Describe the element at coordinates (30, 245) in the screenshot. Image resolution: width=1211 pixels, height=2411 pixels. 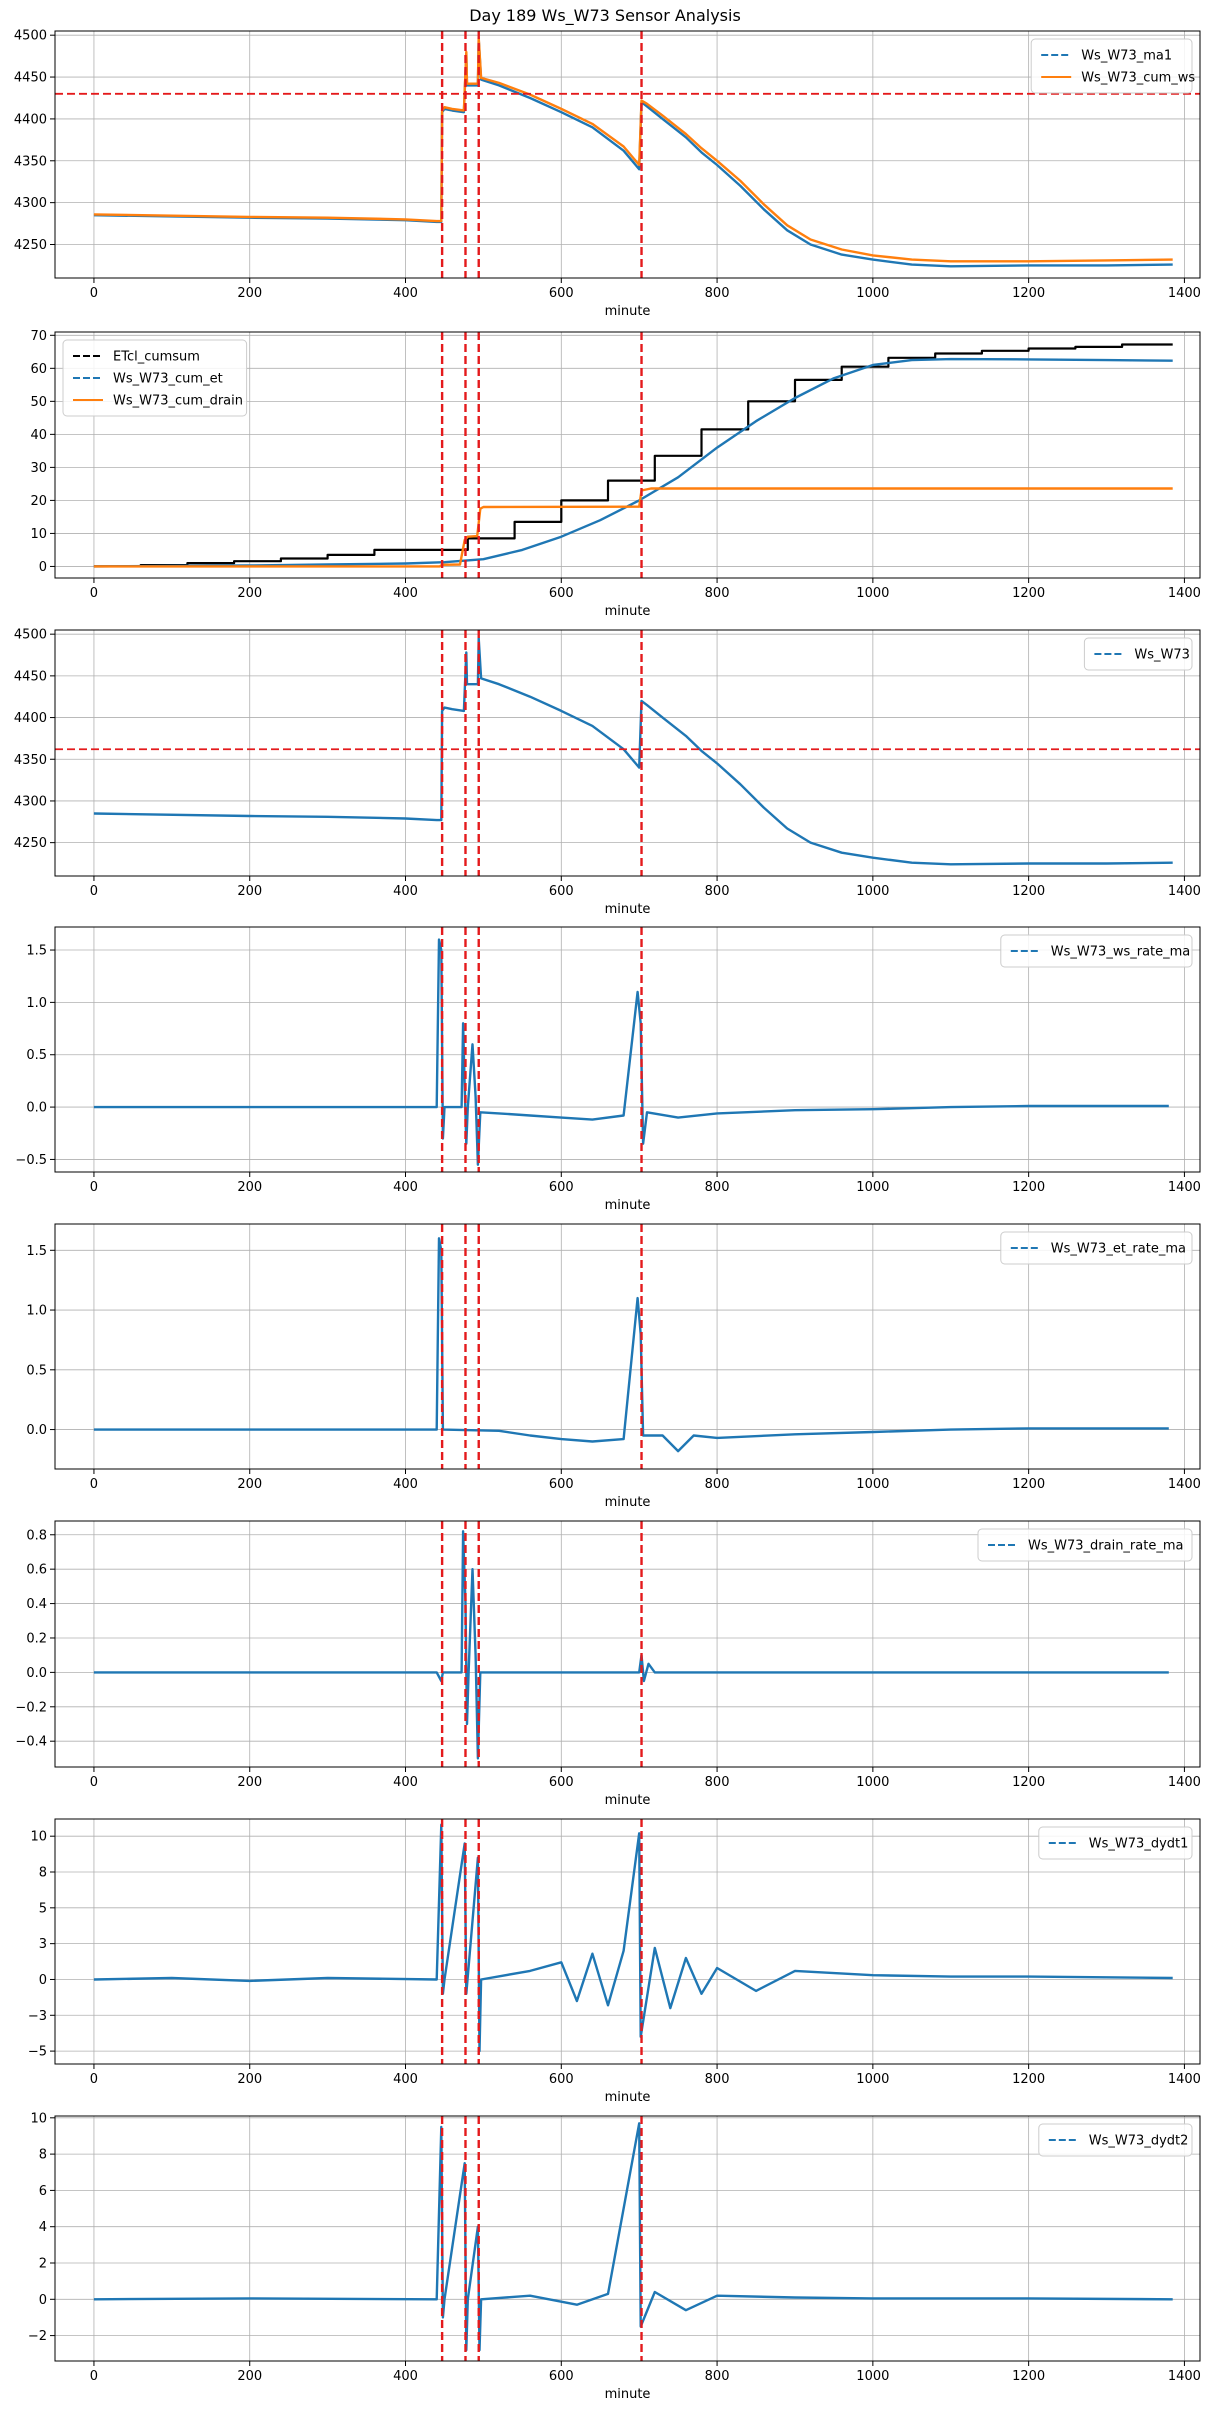
I see `y-tick-label: 4250` at that location.